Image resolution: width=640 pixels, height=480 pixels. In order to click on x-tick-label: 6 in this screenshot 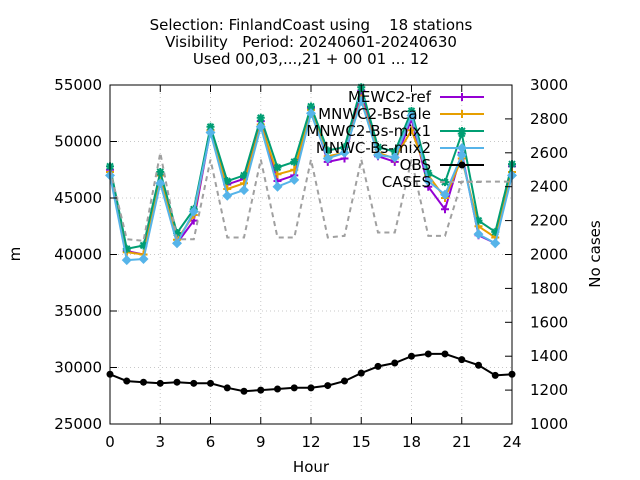, I will do `click(211, 442)`.